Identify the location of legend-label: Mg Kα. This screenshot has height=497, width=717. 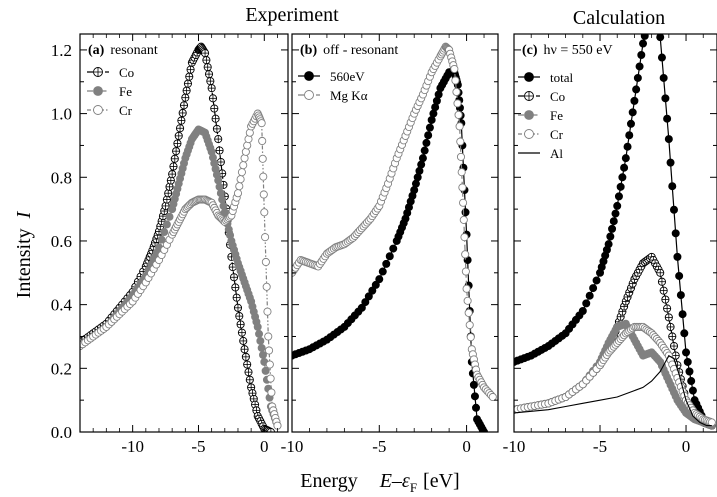
(349, 95).